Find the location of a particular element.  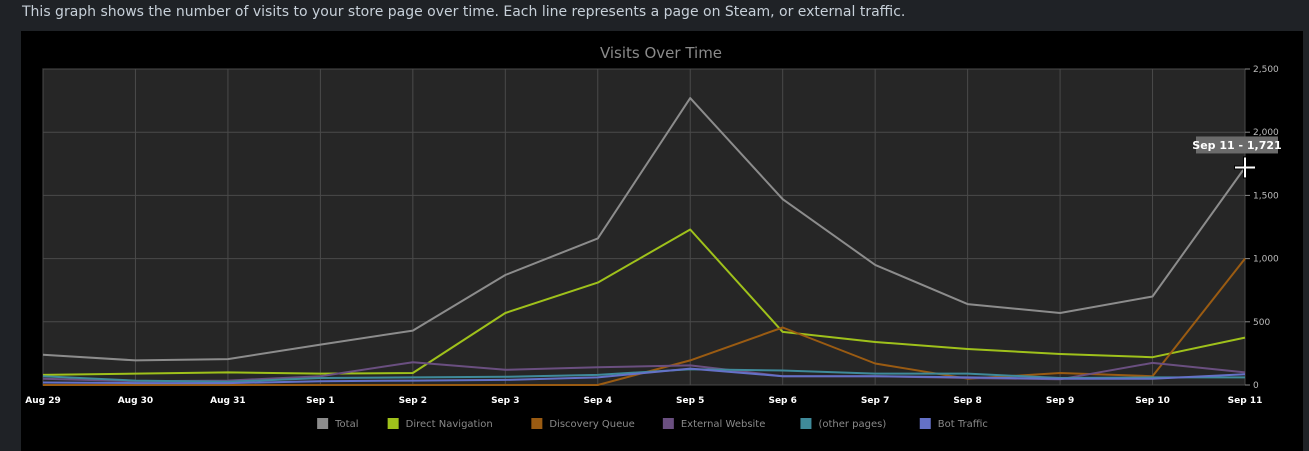

legend-label: Direct Navigation is located at coordinates (449, 424).